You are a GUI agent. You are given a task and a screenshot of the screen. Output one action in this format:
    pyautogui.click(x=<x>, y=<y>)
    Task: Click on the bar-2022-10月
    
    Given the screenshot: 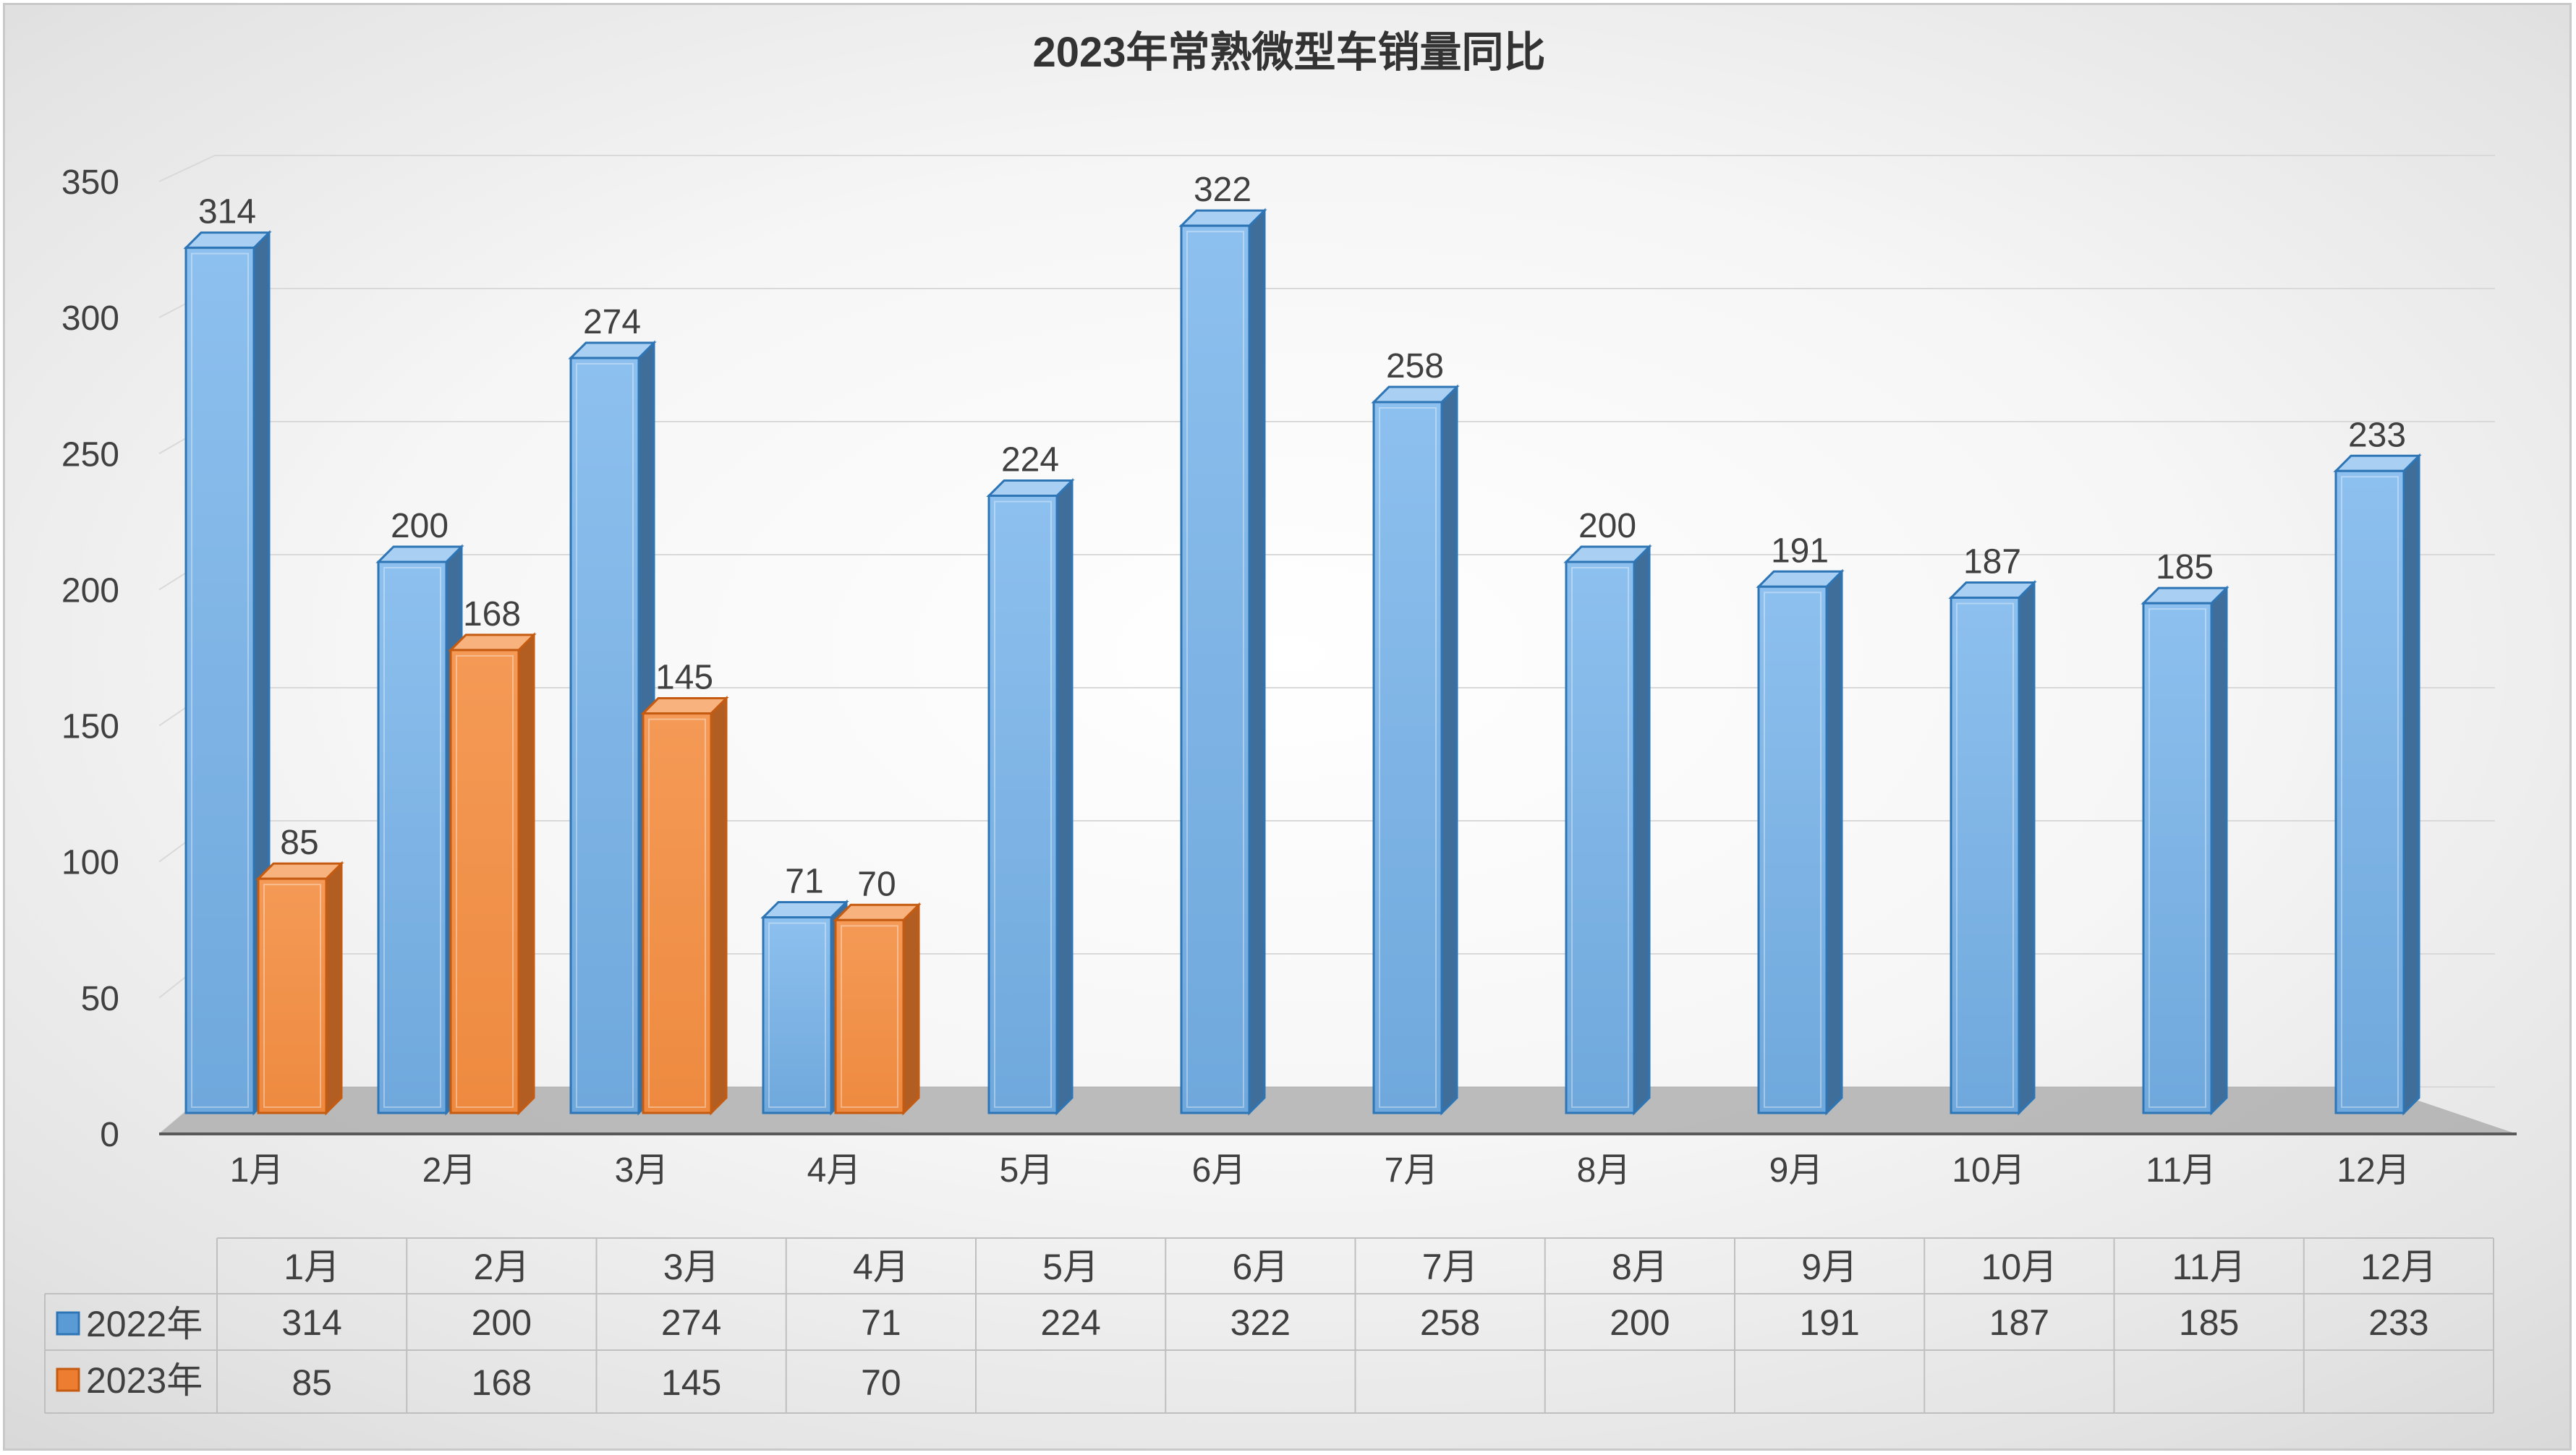 What is the action you would take?
    pyautogui.click(x=1992, y=847)
    